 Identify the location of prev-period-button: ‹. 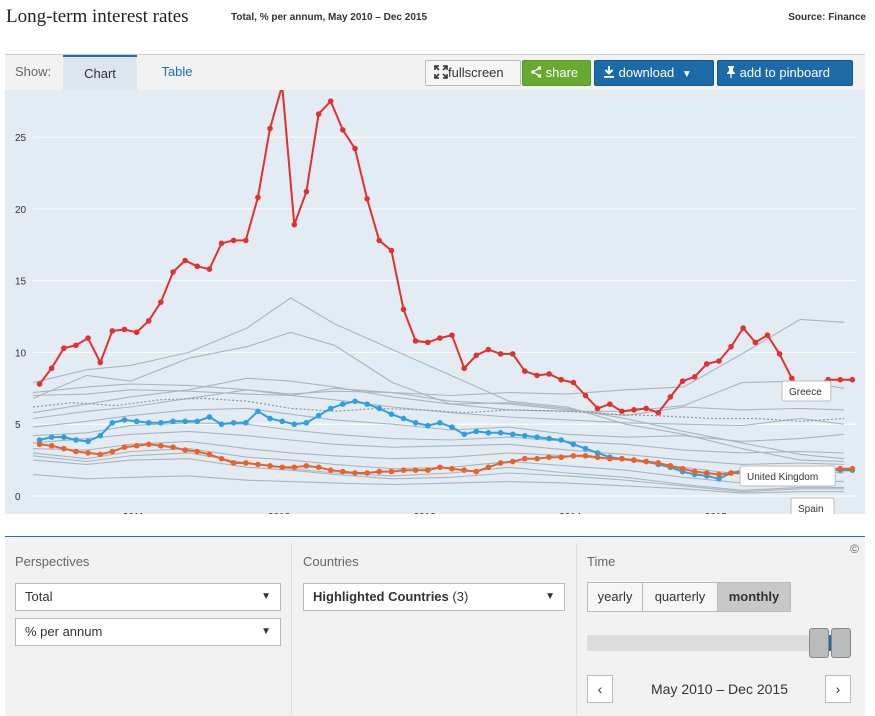
(600, 689).